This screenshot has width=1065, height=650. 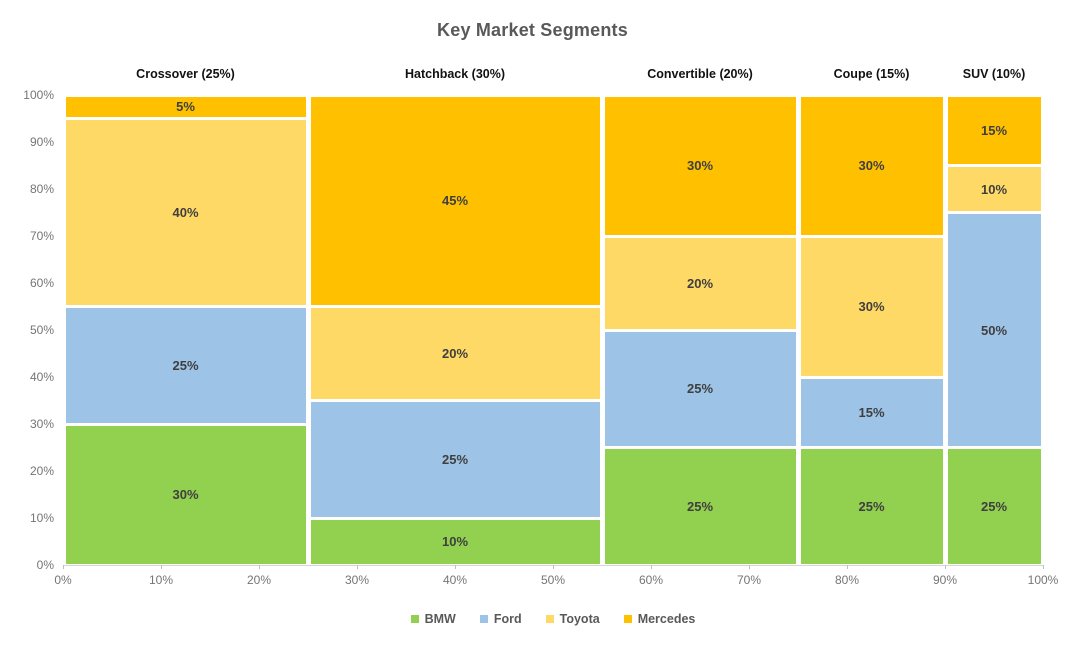 I want to click on segment-mercedes: 15%, so click(x=994, y=130).